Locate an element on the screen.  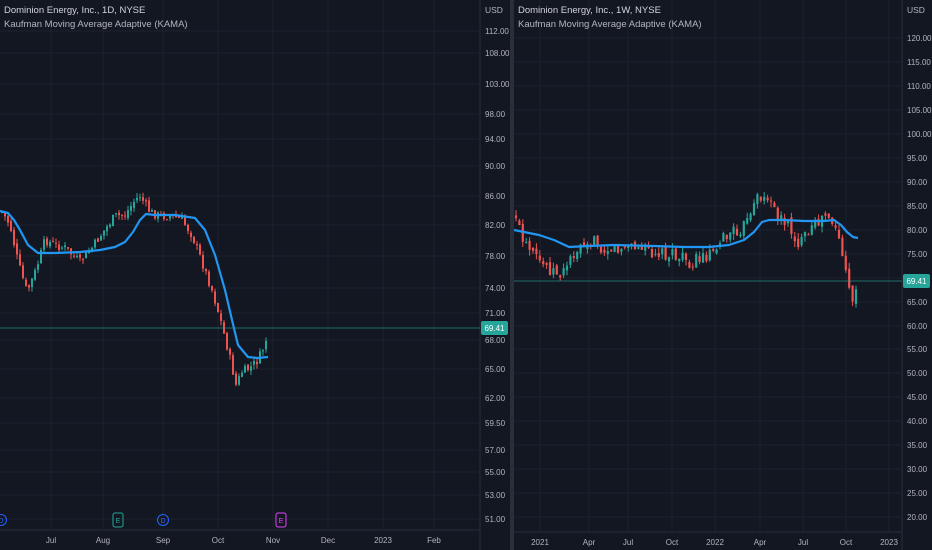
right-chart-title: Dominion Energy, Inc., 1W, NYSE is located at coordinates (589, 10).